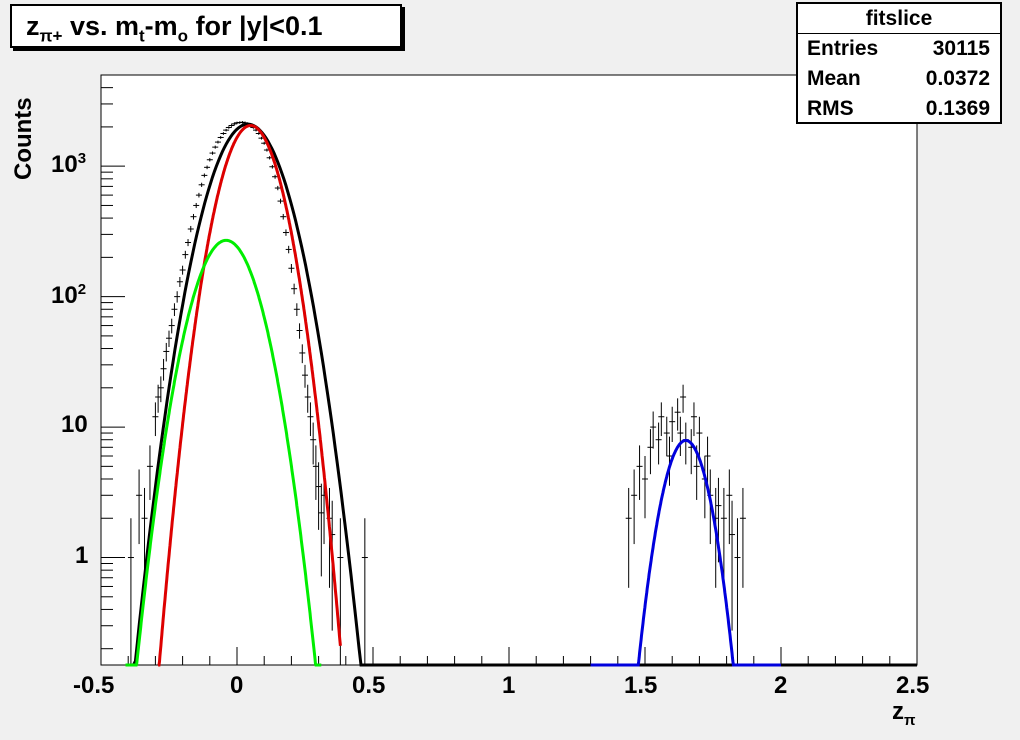  What do you see at coordinates (957, 108) in the screenshot?
I see `stats-value: 0.1369` at bounding box center [957, 108].